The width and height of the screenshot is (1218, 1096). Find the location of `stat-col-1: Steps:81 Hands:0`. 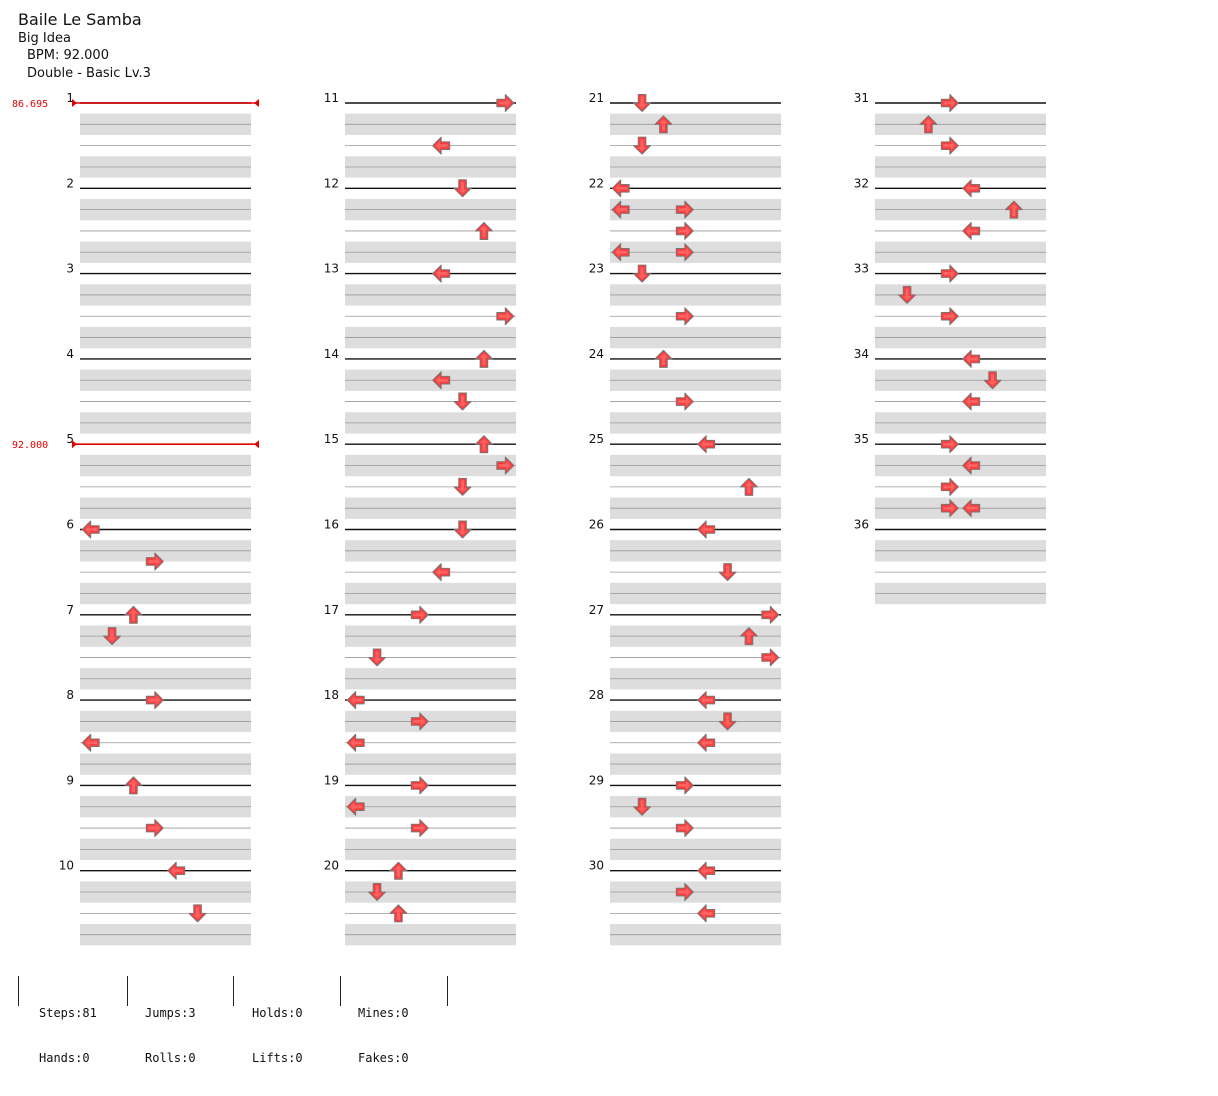

stat-col-1: Steps:81 Hands:0 is located at coordinates (68, 1036).